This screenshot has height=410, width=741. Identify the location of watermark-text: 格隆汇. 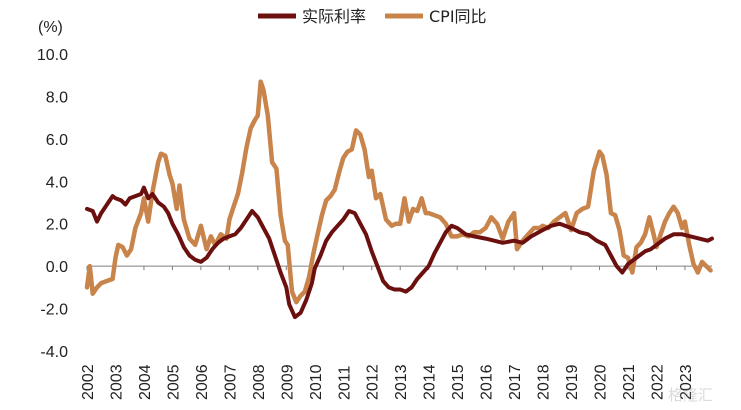
(690, 395).